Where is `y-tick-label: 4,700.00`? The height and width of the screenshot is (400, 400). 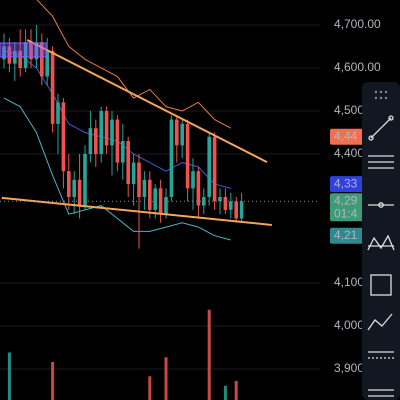
y-tick-label: 4,700.00 is located at coordinates (357, 24).